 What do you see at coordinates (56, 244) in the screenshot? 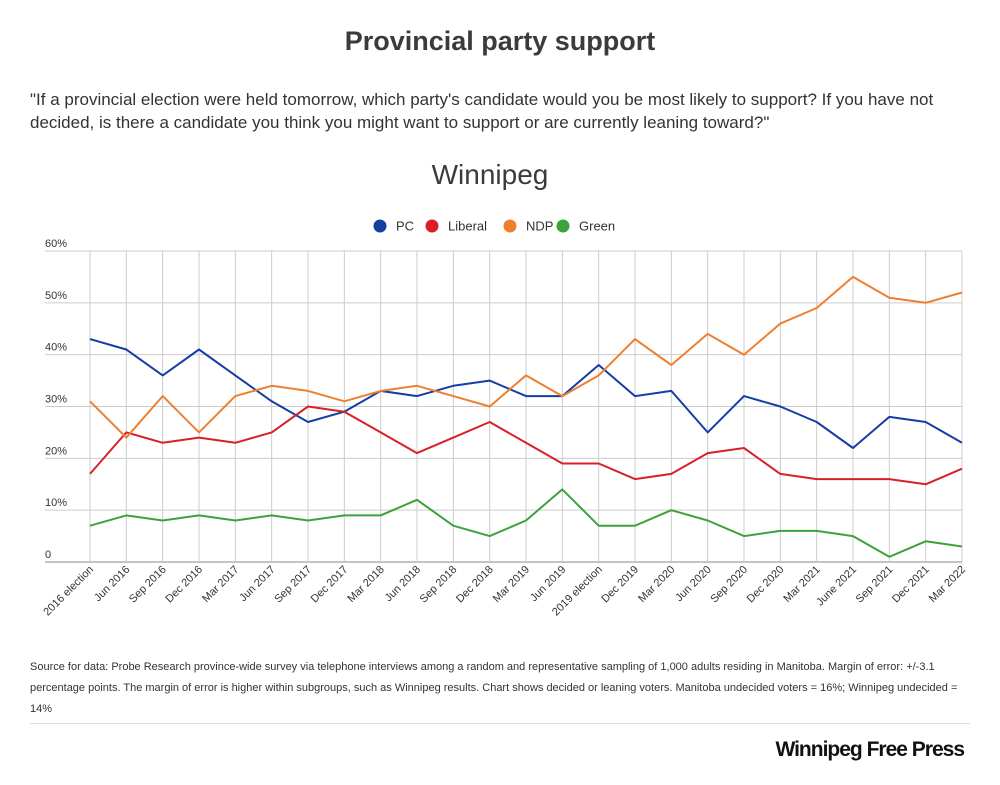
I see `y-tick-label: 60%` at bounding box center [56, 244].